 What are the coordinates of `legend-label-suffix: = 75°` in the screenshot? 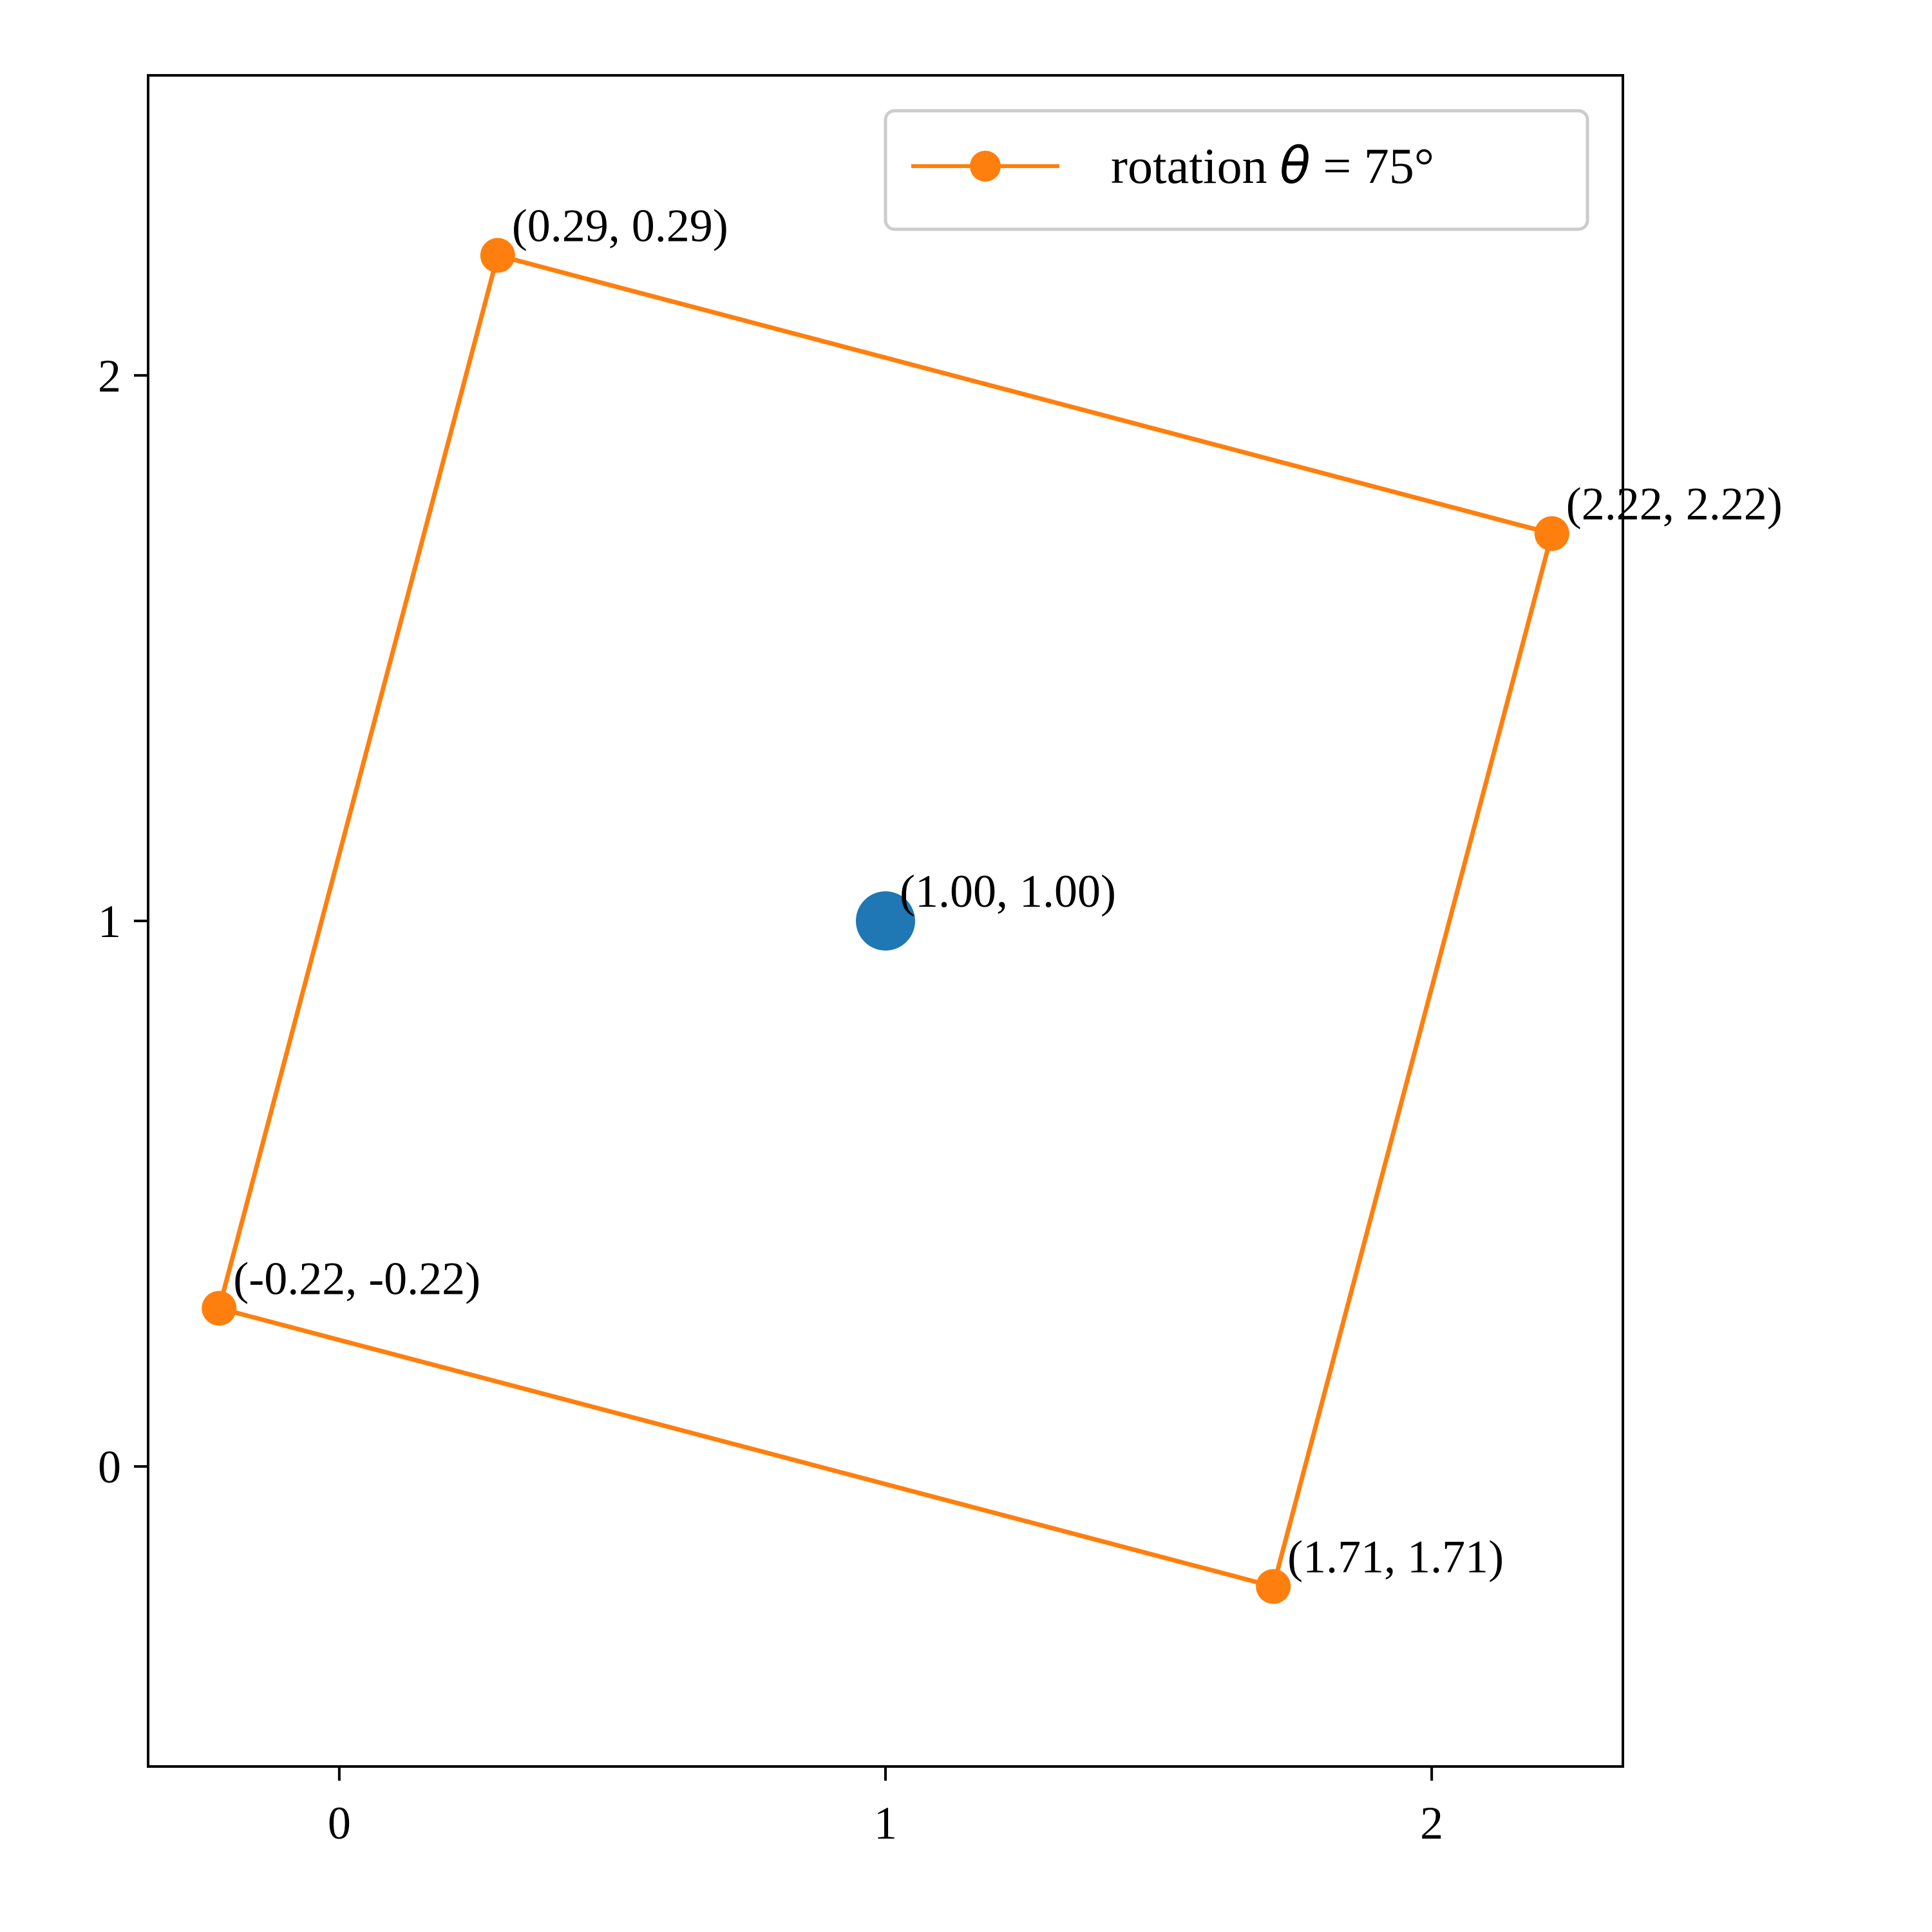 It's located at (1372, 166).